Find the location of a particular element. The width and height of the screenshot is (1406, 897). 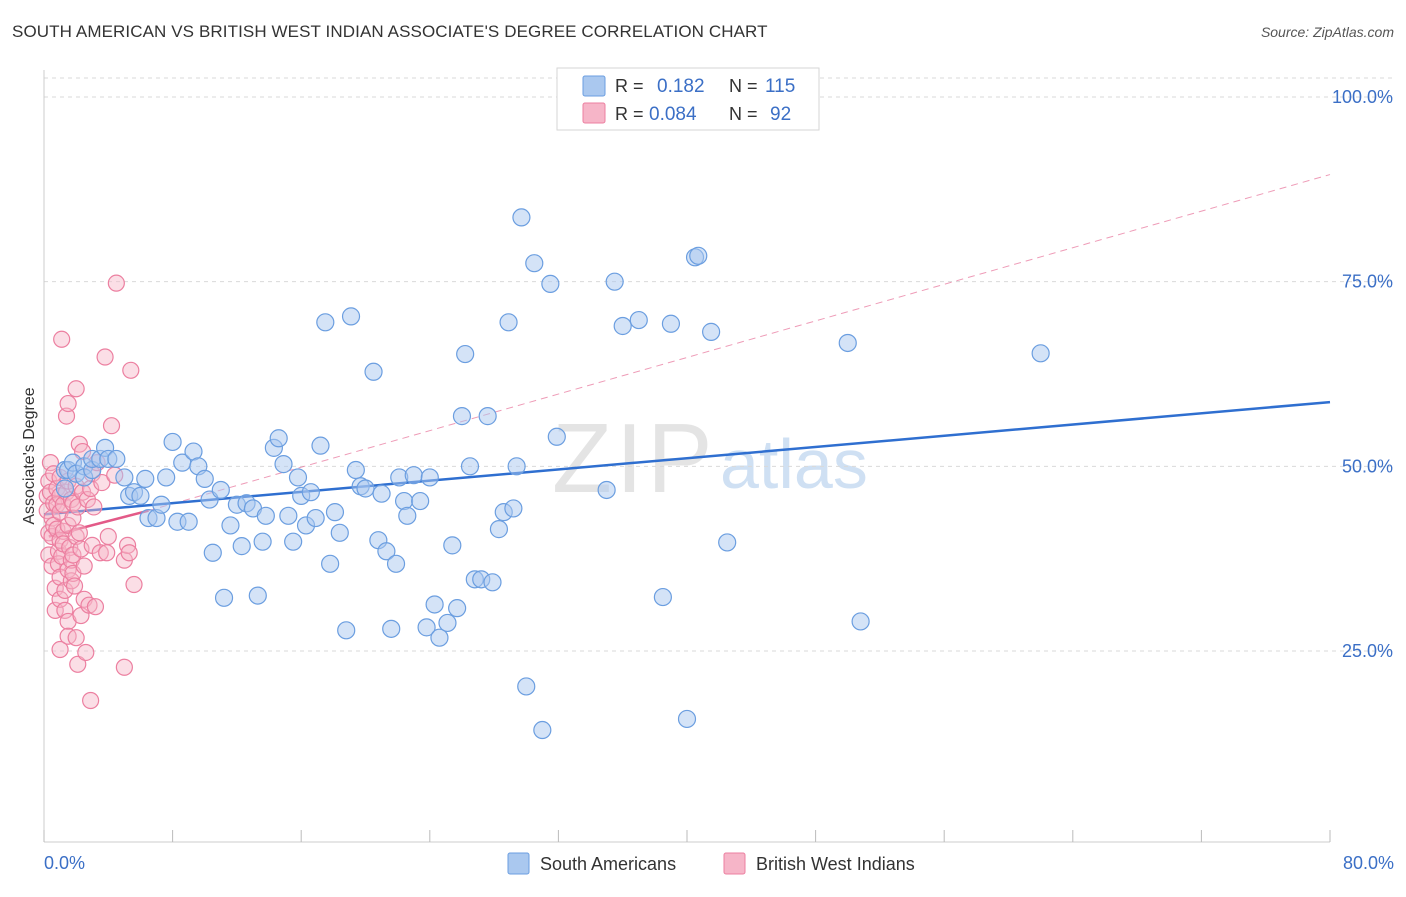

y-tick-label-100: 100.0% is located at coordinates (1362, 97).